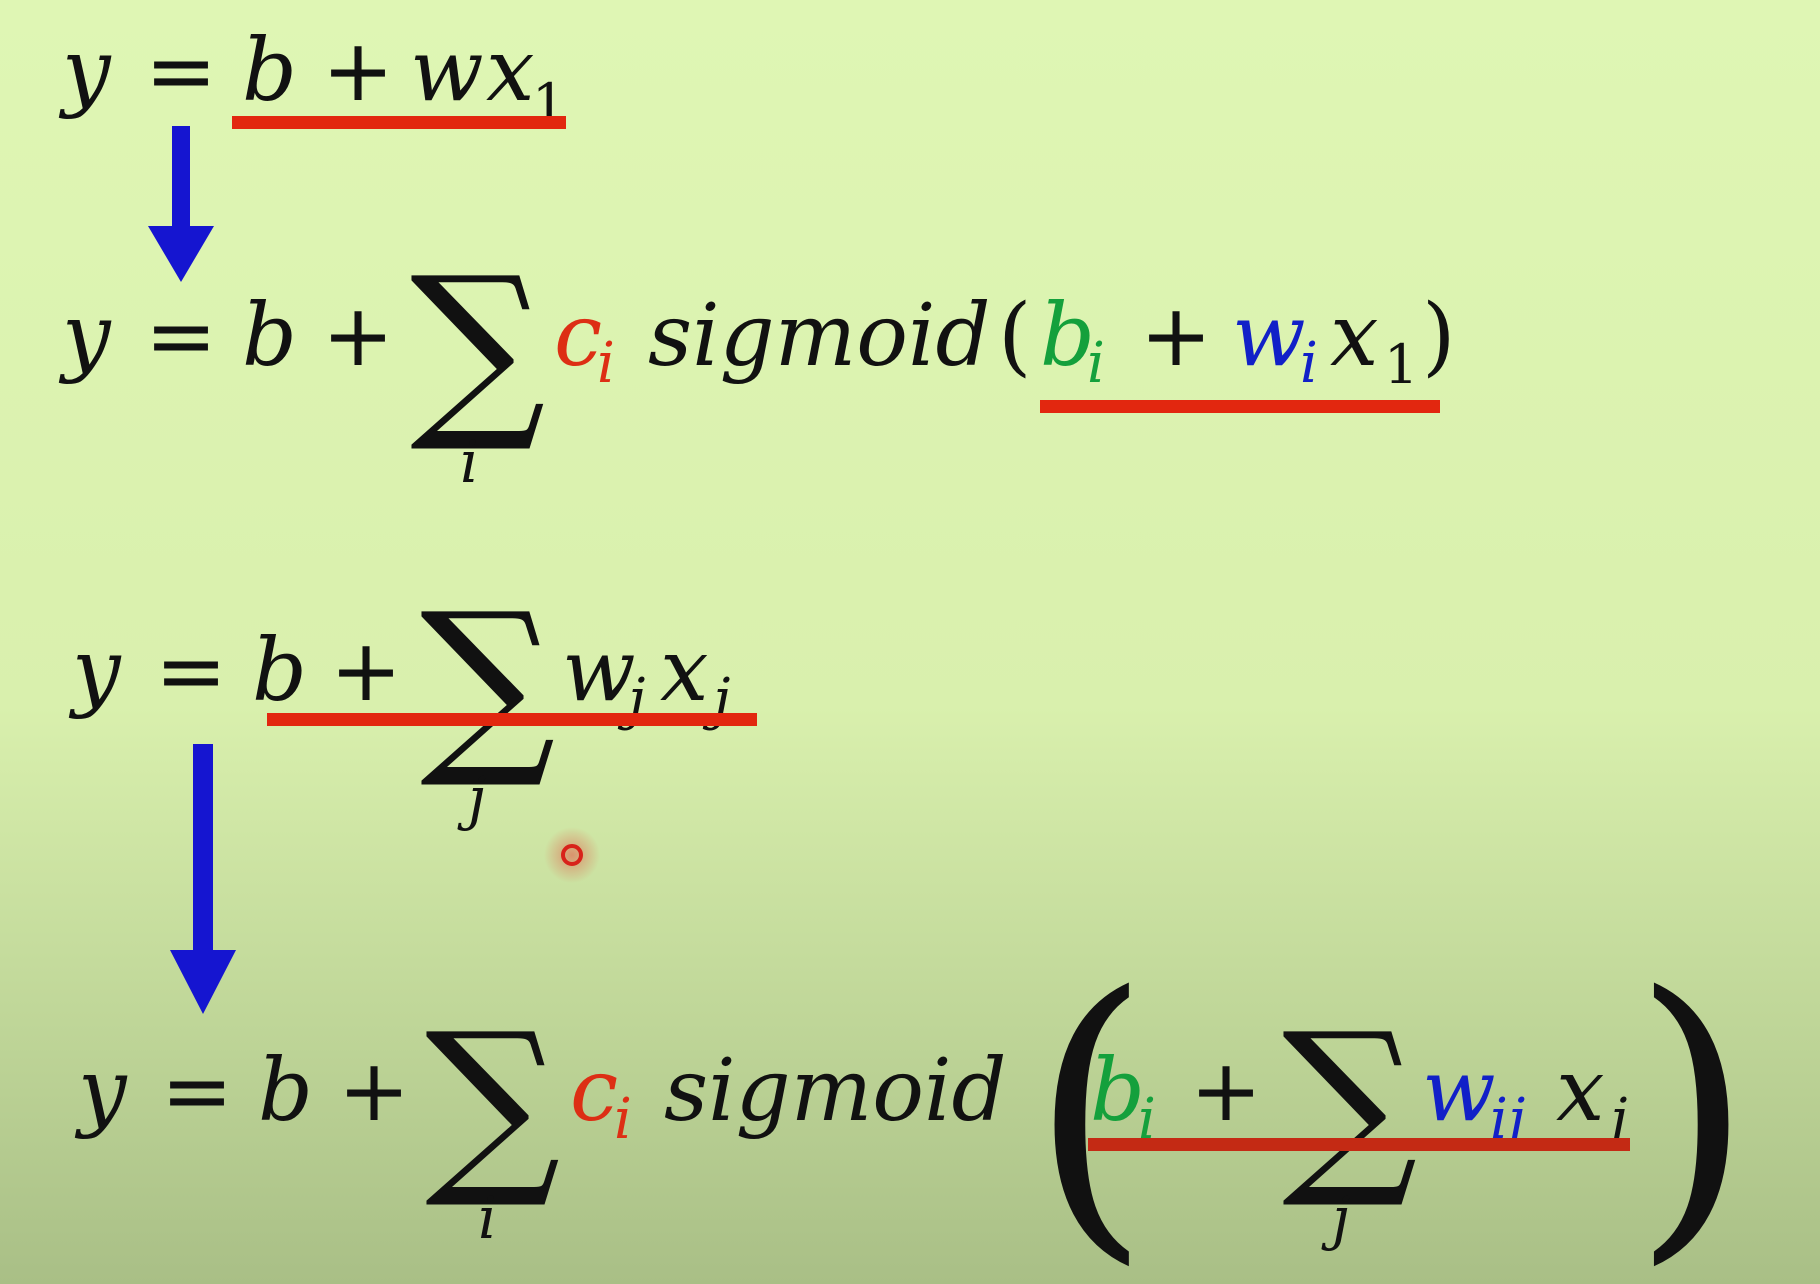 Image resolution: width=1820 pixels, height=1284 pixels. I want to click on cursor-indicator, so click(572, 855).